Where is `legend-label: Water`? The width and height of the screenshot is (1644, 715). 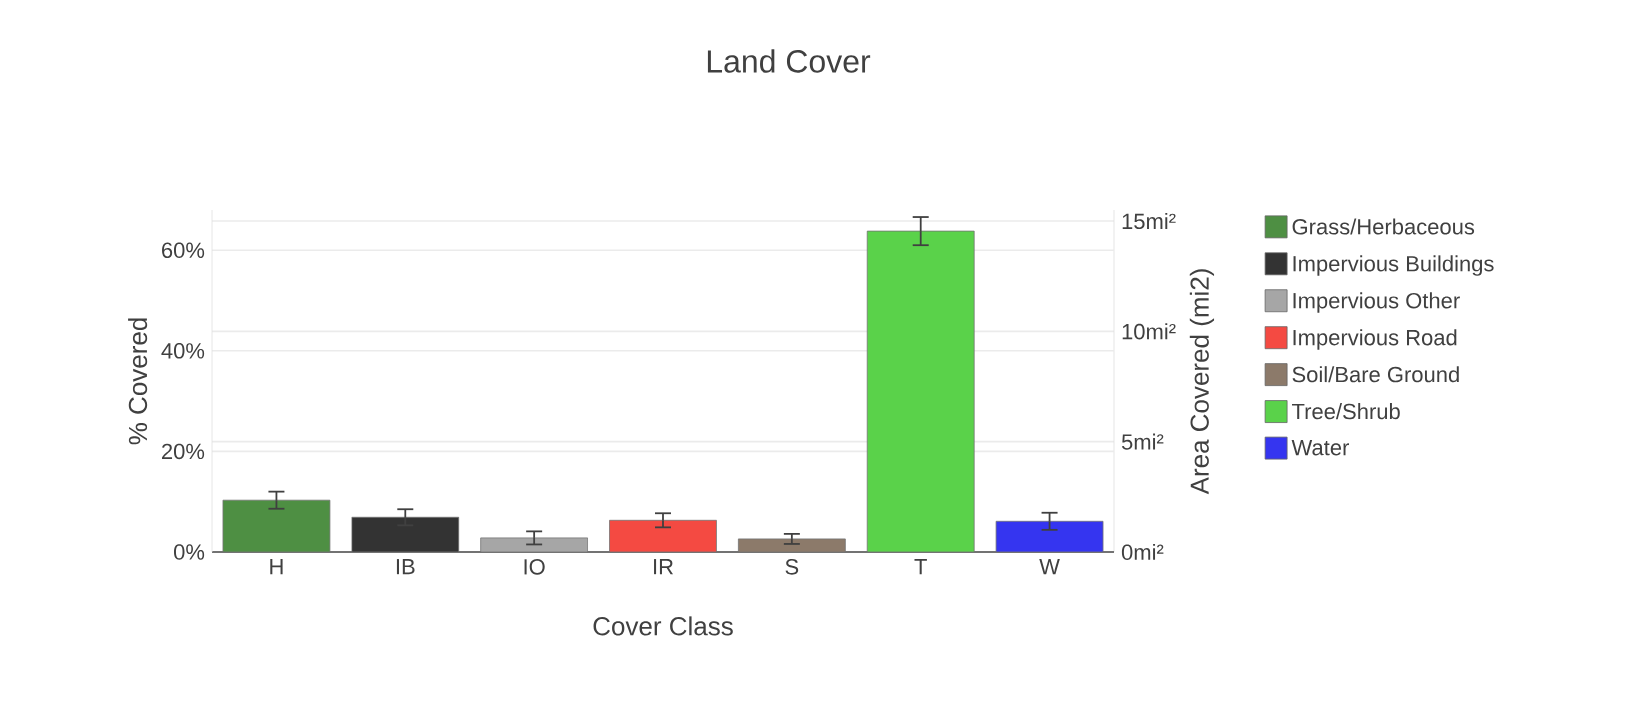
legend-label: Water is located at coordinates (1320, 448).